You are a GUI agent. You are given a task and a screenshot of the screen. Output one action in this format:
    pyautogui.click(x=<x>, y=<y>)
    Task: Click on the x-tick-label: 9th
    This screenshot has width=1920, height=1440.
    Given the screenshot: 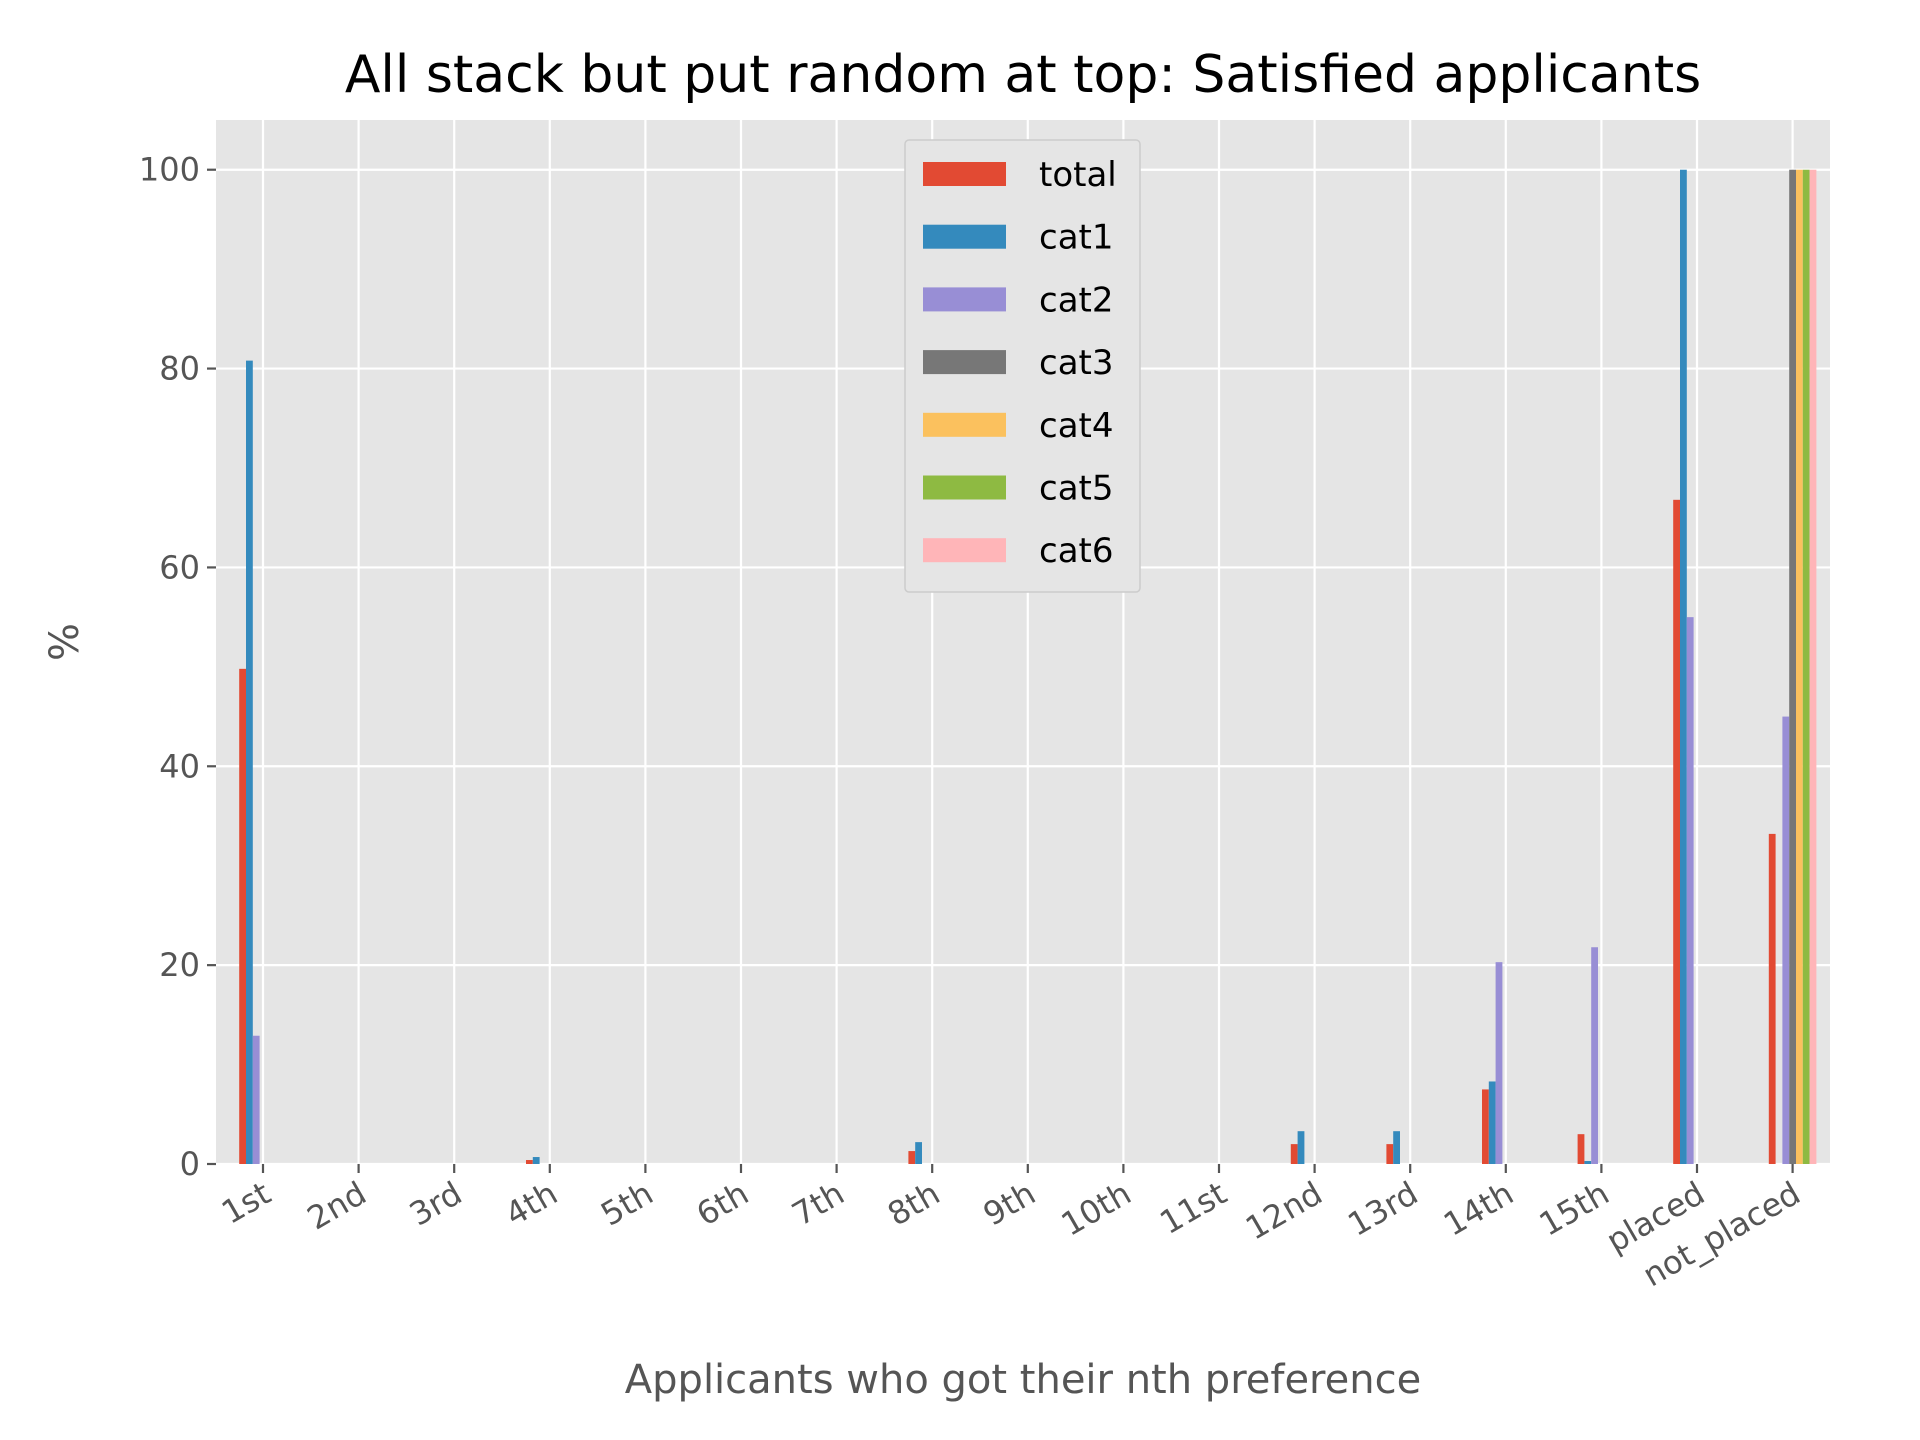 What is the action you would take?
    pyautogui.click(x=1009, y=1204)
    